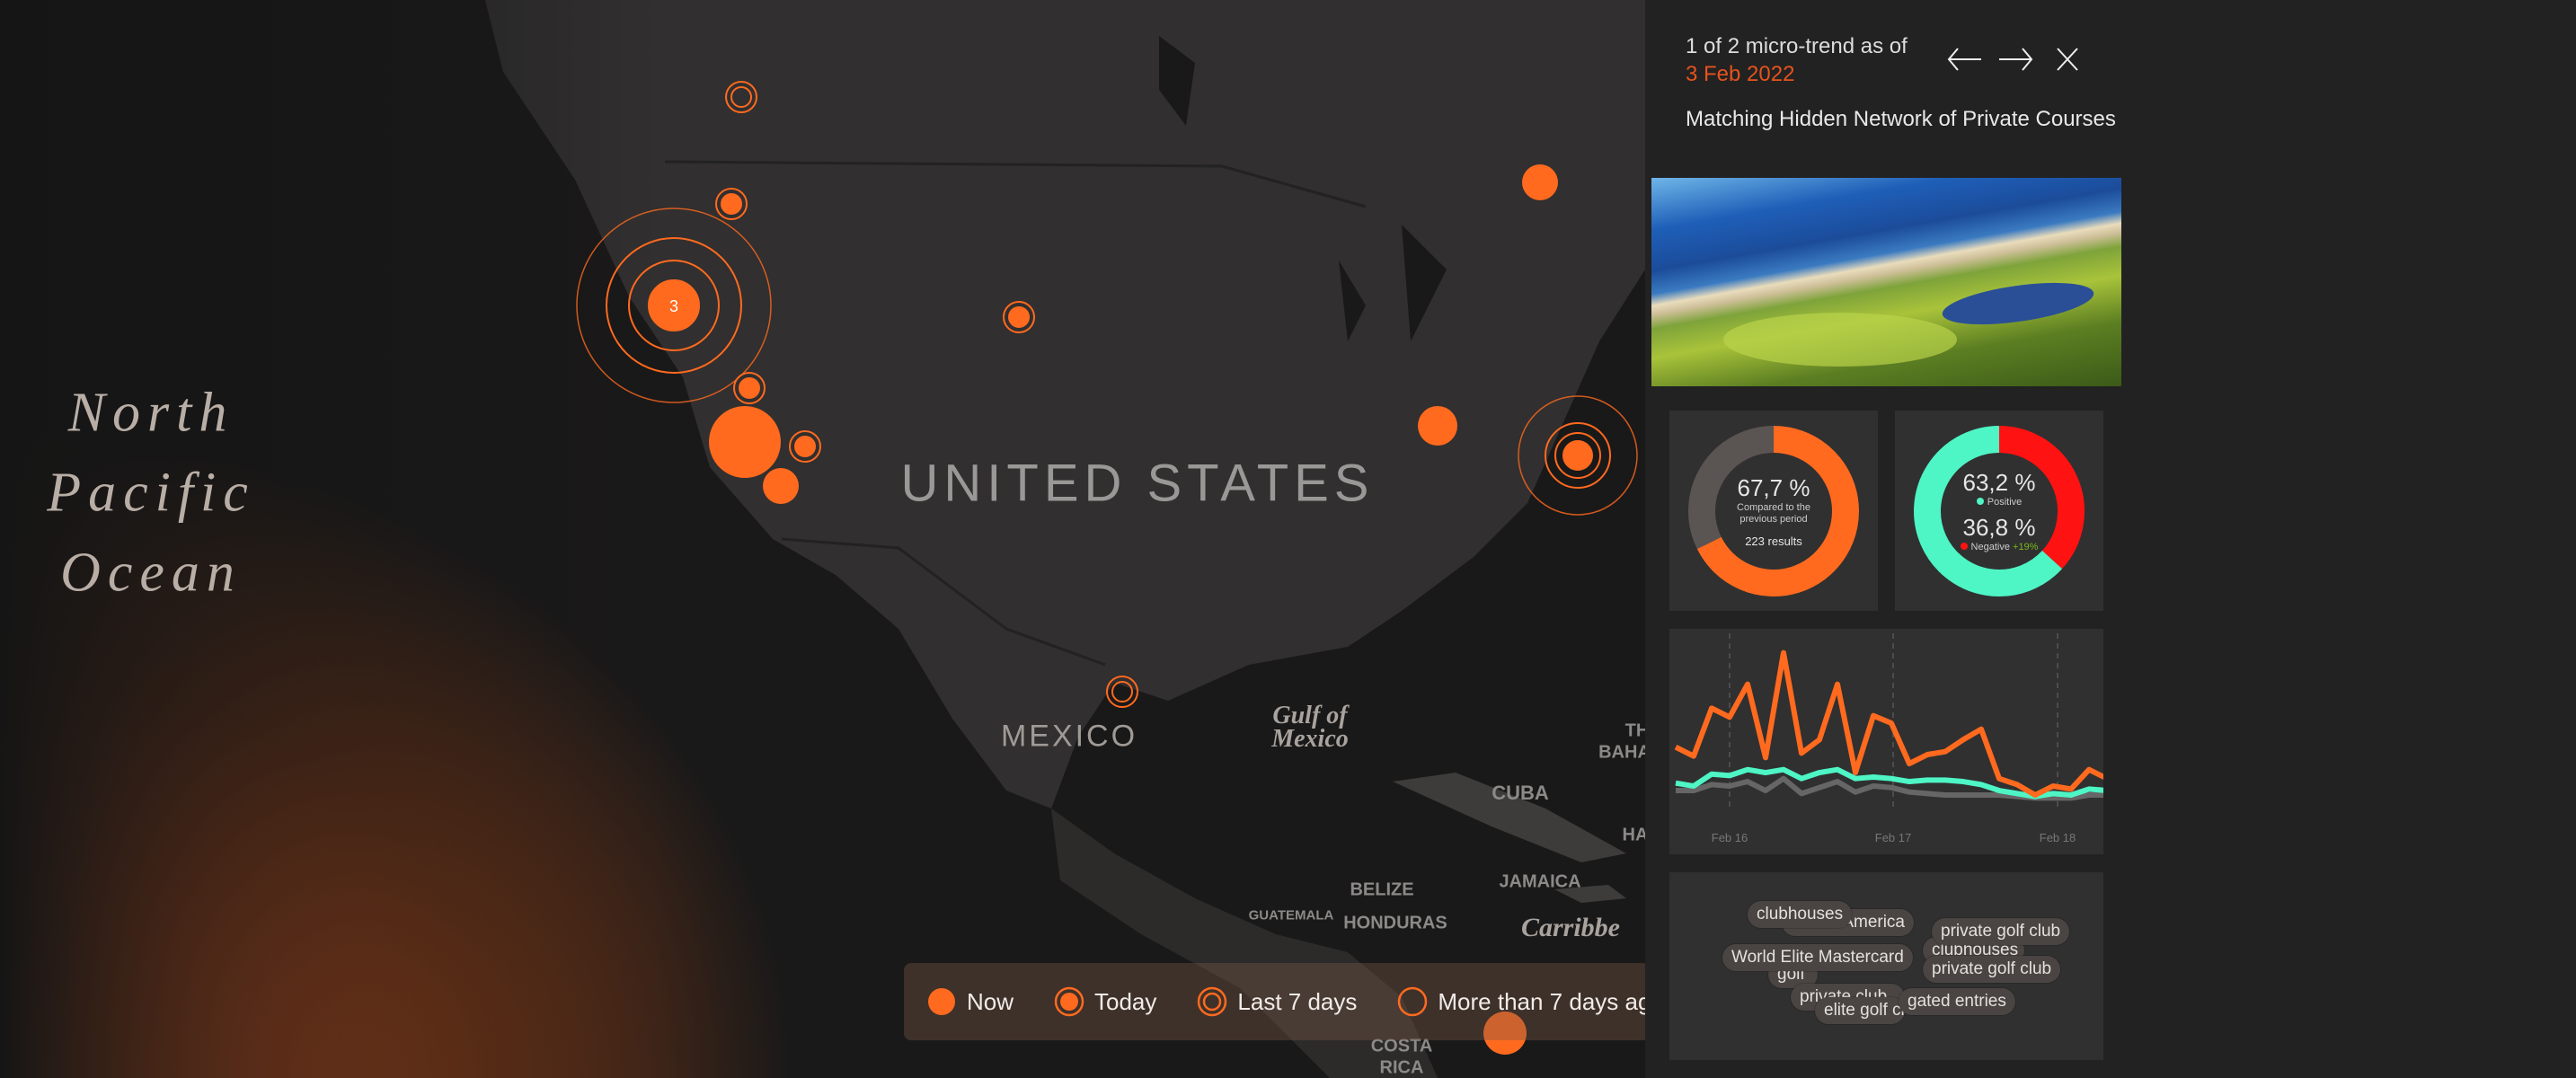 This screenshot has width=2576, height=1078. I want to click on trend-counter: 1 of 2 micro-trend as of, so click(1797, 46).